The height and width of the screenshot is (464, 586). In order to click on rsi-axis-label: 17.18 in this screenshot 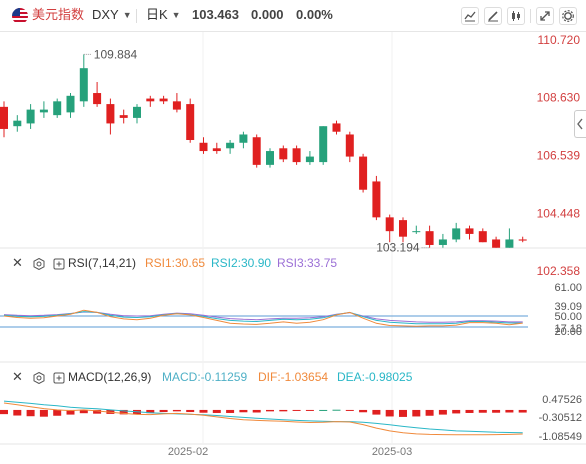, I will do `click(568, 329)`.